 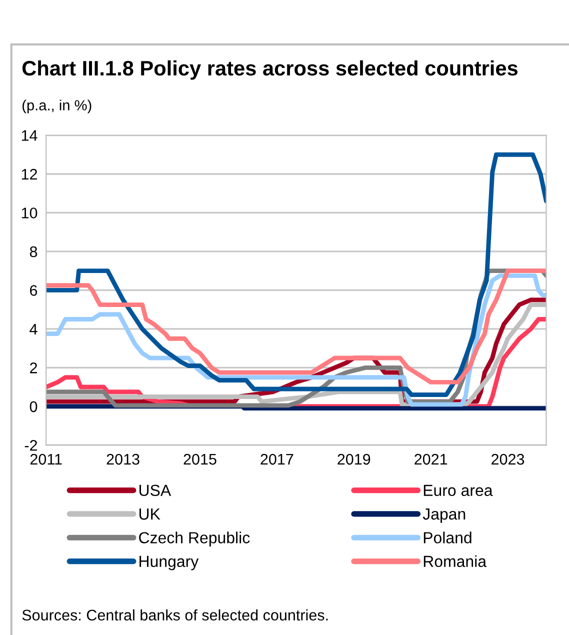 I want to click on y-tick-label: 10, so click(x=30, y=213).